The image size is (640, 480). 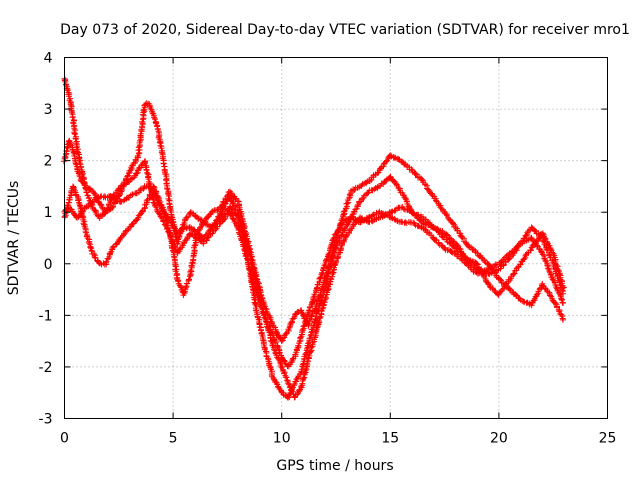 I want to click on y-tick-labels: -3 -2 -1 0 1 2 3 4, so click(x=46, y=239).